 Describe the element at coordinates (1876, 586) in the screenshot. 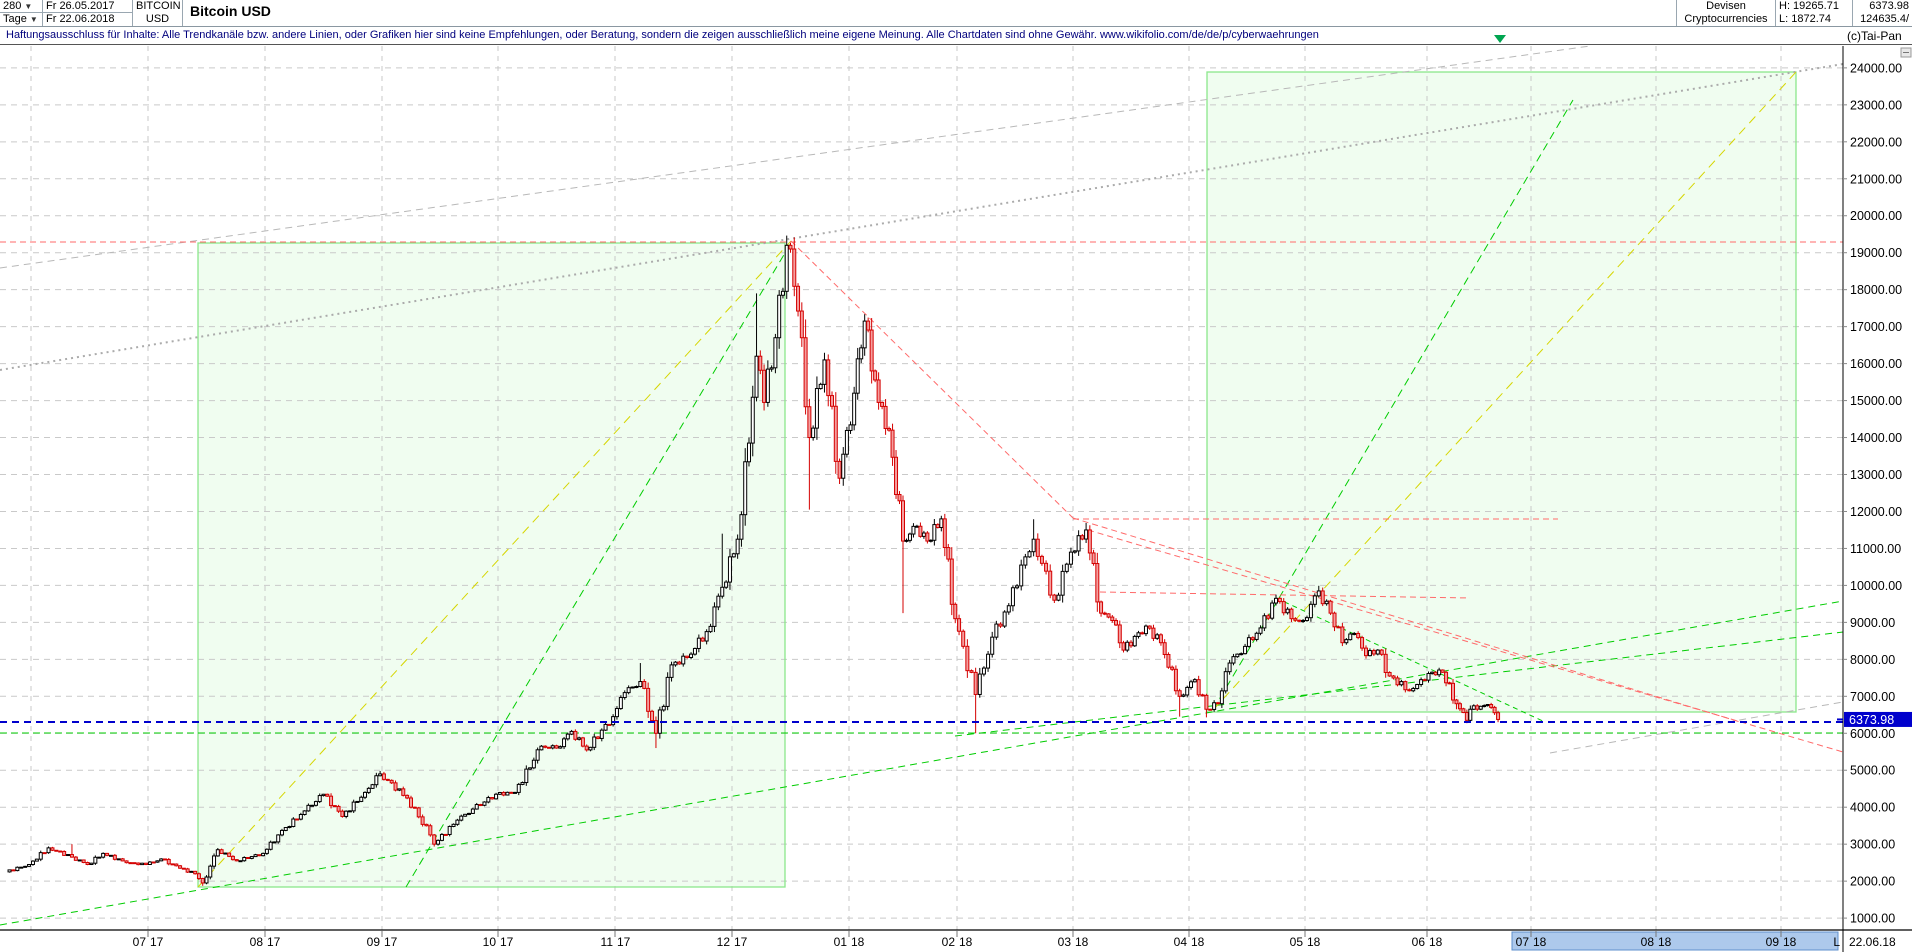

I see `svg-text: 10000.00` at that location.